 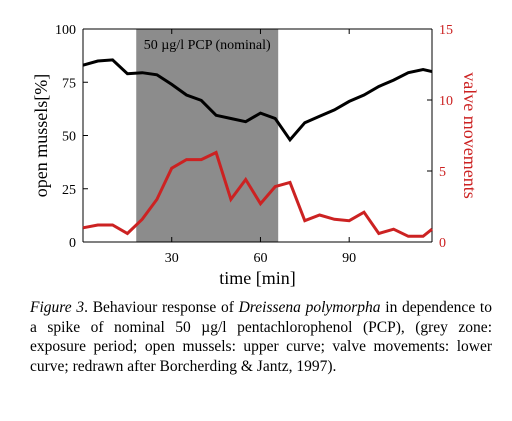 I want to click on exposure-band, so click(x=207, y=135).